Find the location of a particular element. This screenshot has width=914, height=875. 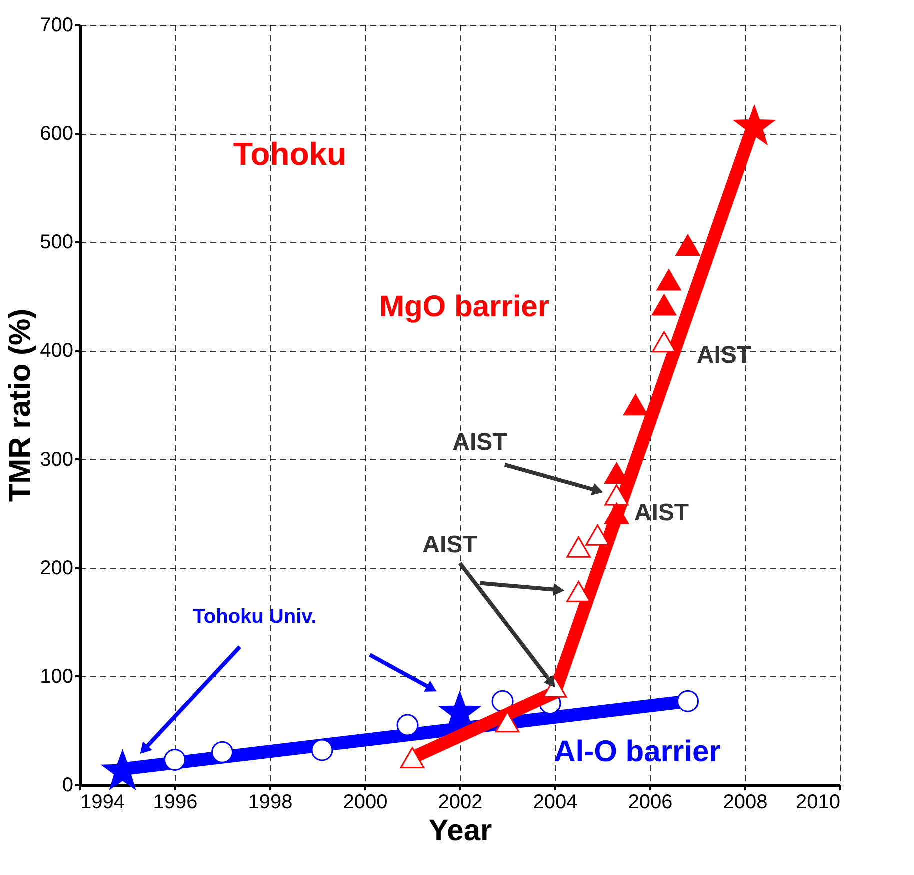

y-tick-label: 300 is located at coordinates (57, 459).